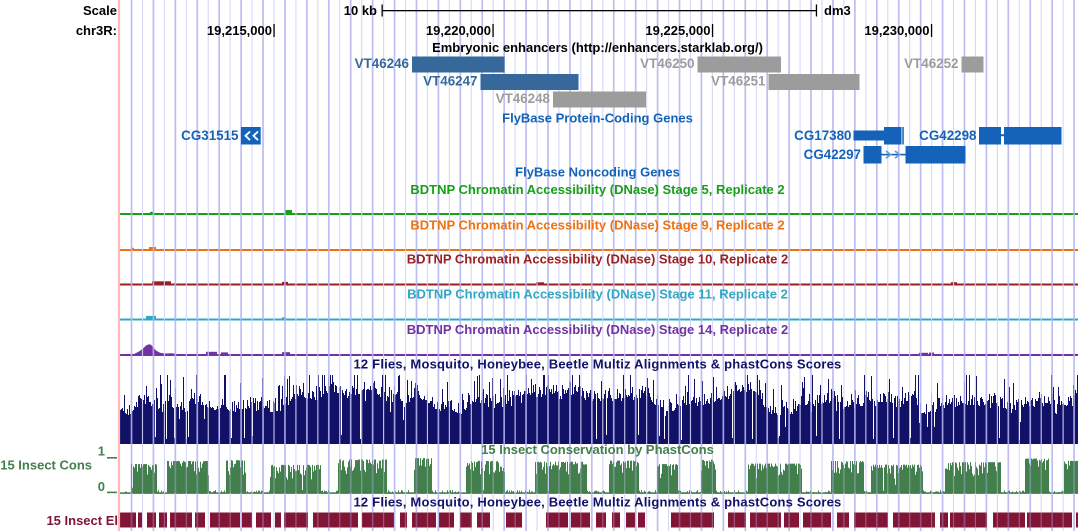 The image size is (1078, 531). What do you see at coordinates (822, 135) in the screenshot?
I see `svg-text: CG17380` at bounding box center [822, 135].